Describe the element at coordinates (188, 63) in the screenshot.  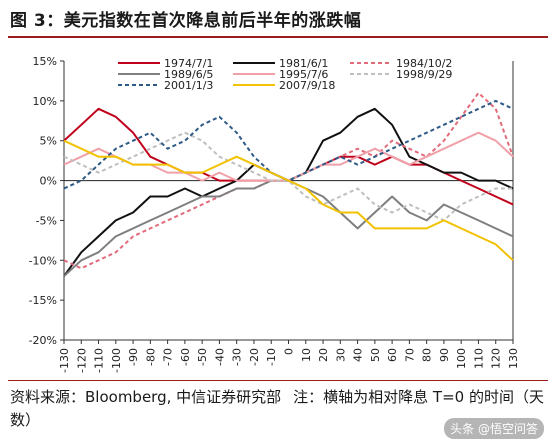
I see `legend-label: 1974/7/1` at that location.